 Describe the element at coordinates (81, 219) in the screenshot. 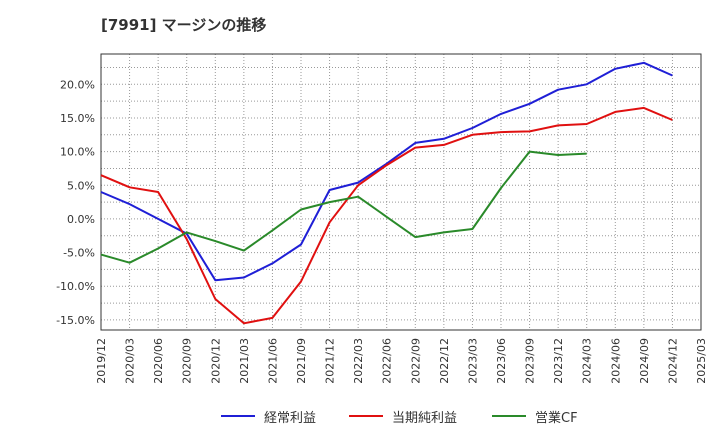

I see `y-tick-label: 0.0%` at that location.